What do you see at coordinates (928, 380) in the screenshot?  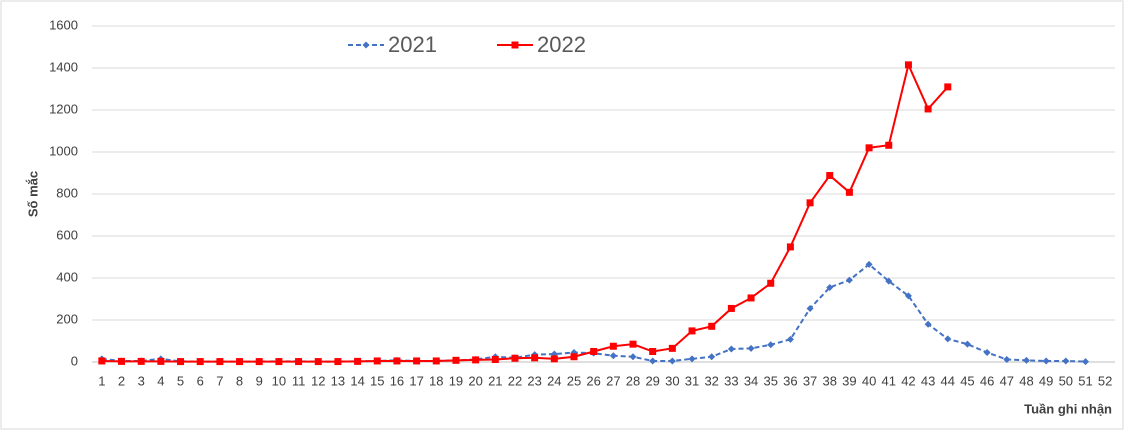 I see `x-tick-label: 43` at bounding box center [928, 380].